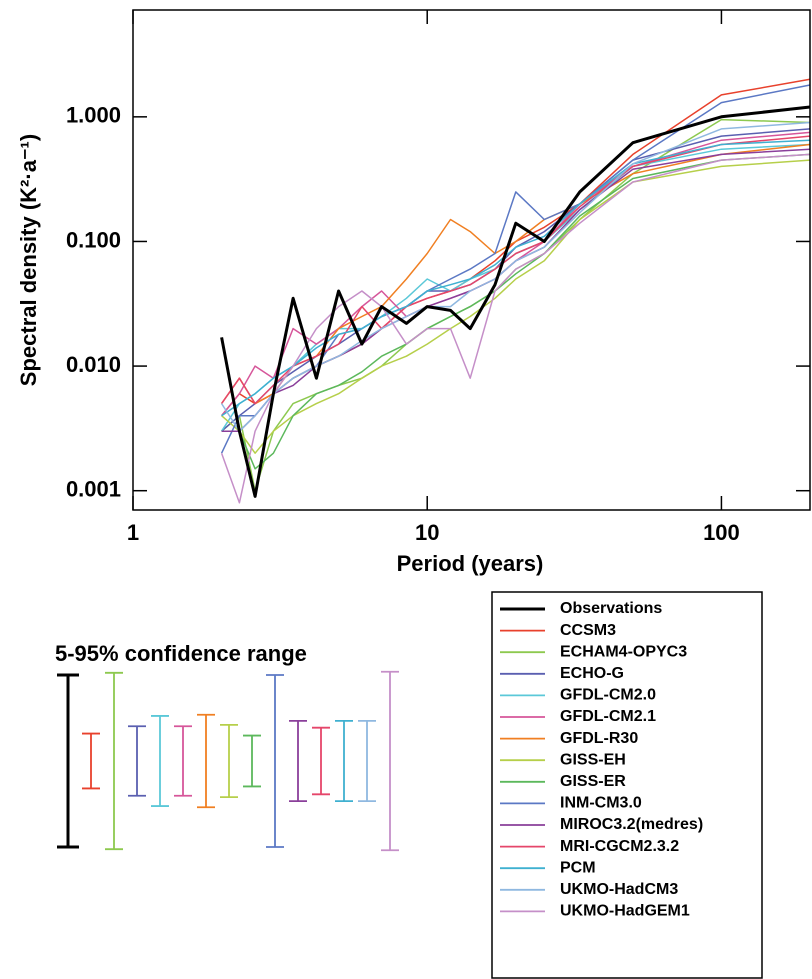 This screenshot has height=979, width=812. What do you see at coordinates (627, 785) in the screenshot?
I see `legend-box` at bounding box center [627, 785].